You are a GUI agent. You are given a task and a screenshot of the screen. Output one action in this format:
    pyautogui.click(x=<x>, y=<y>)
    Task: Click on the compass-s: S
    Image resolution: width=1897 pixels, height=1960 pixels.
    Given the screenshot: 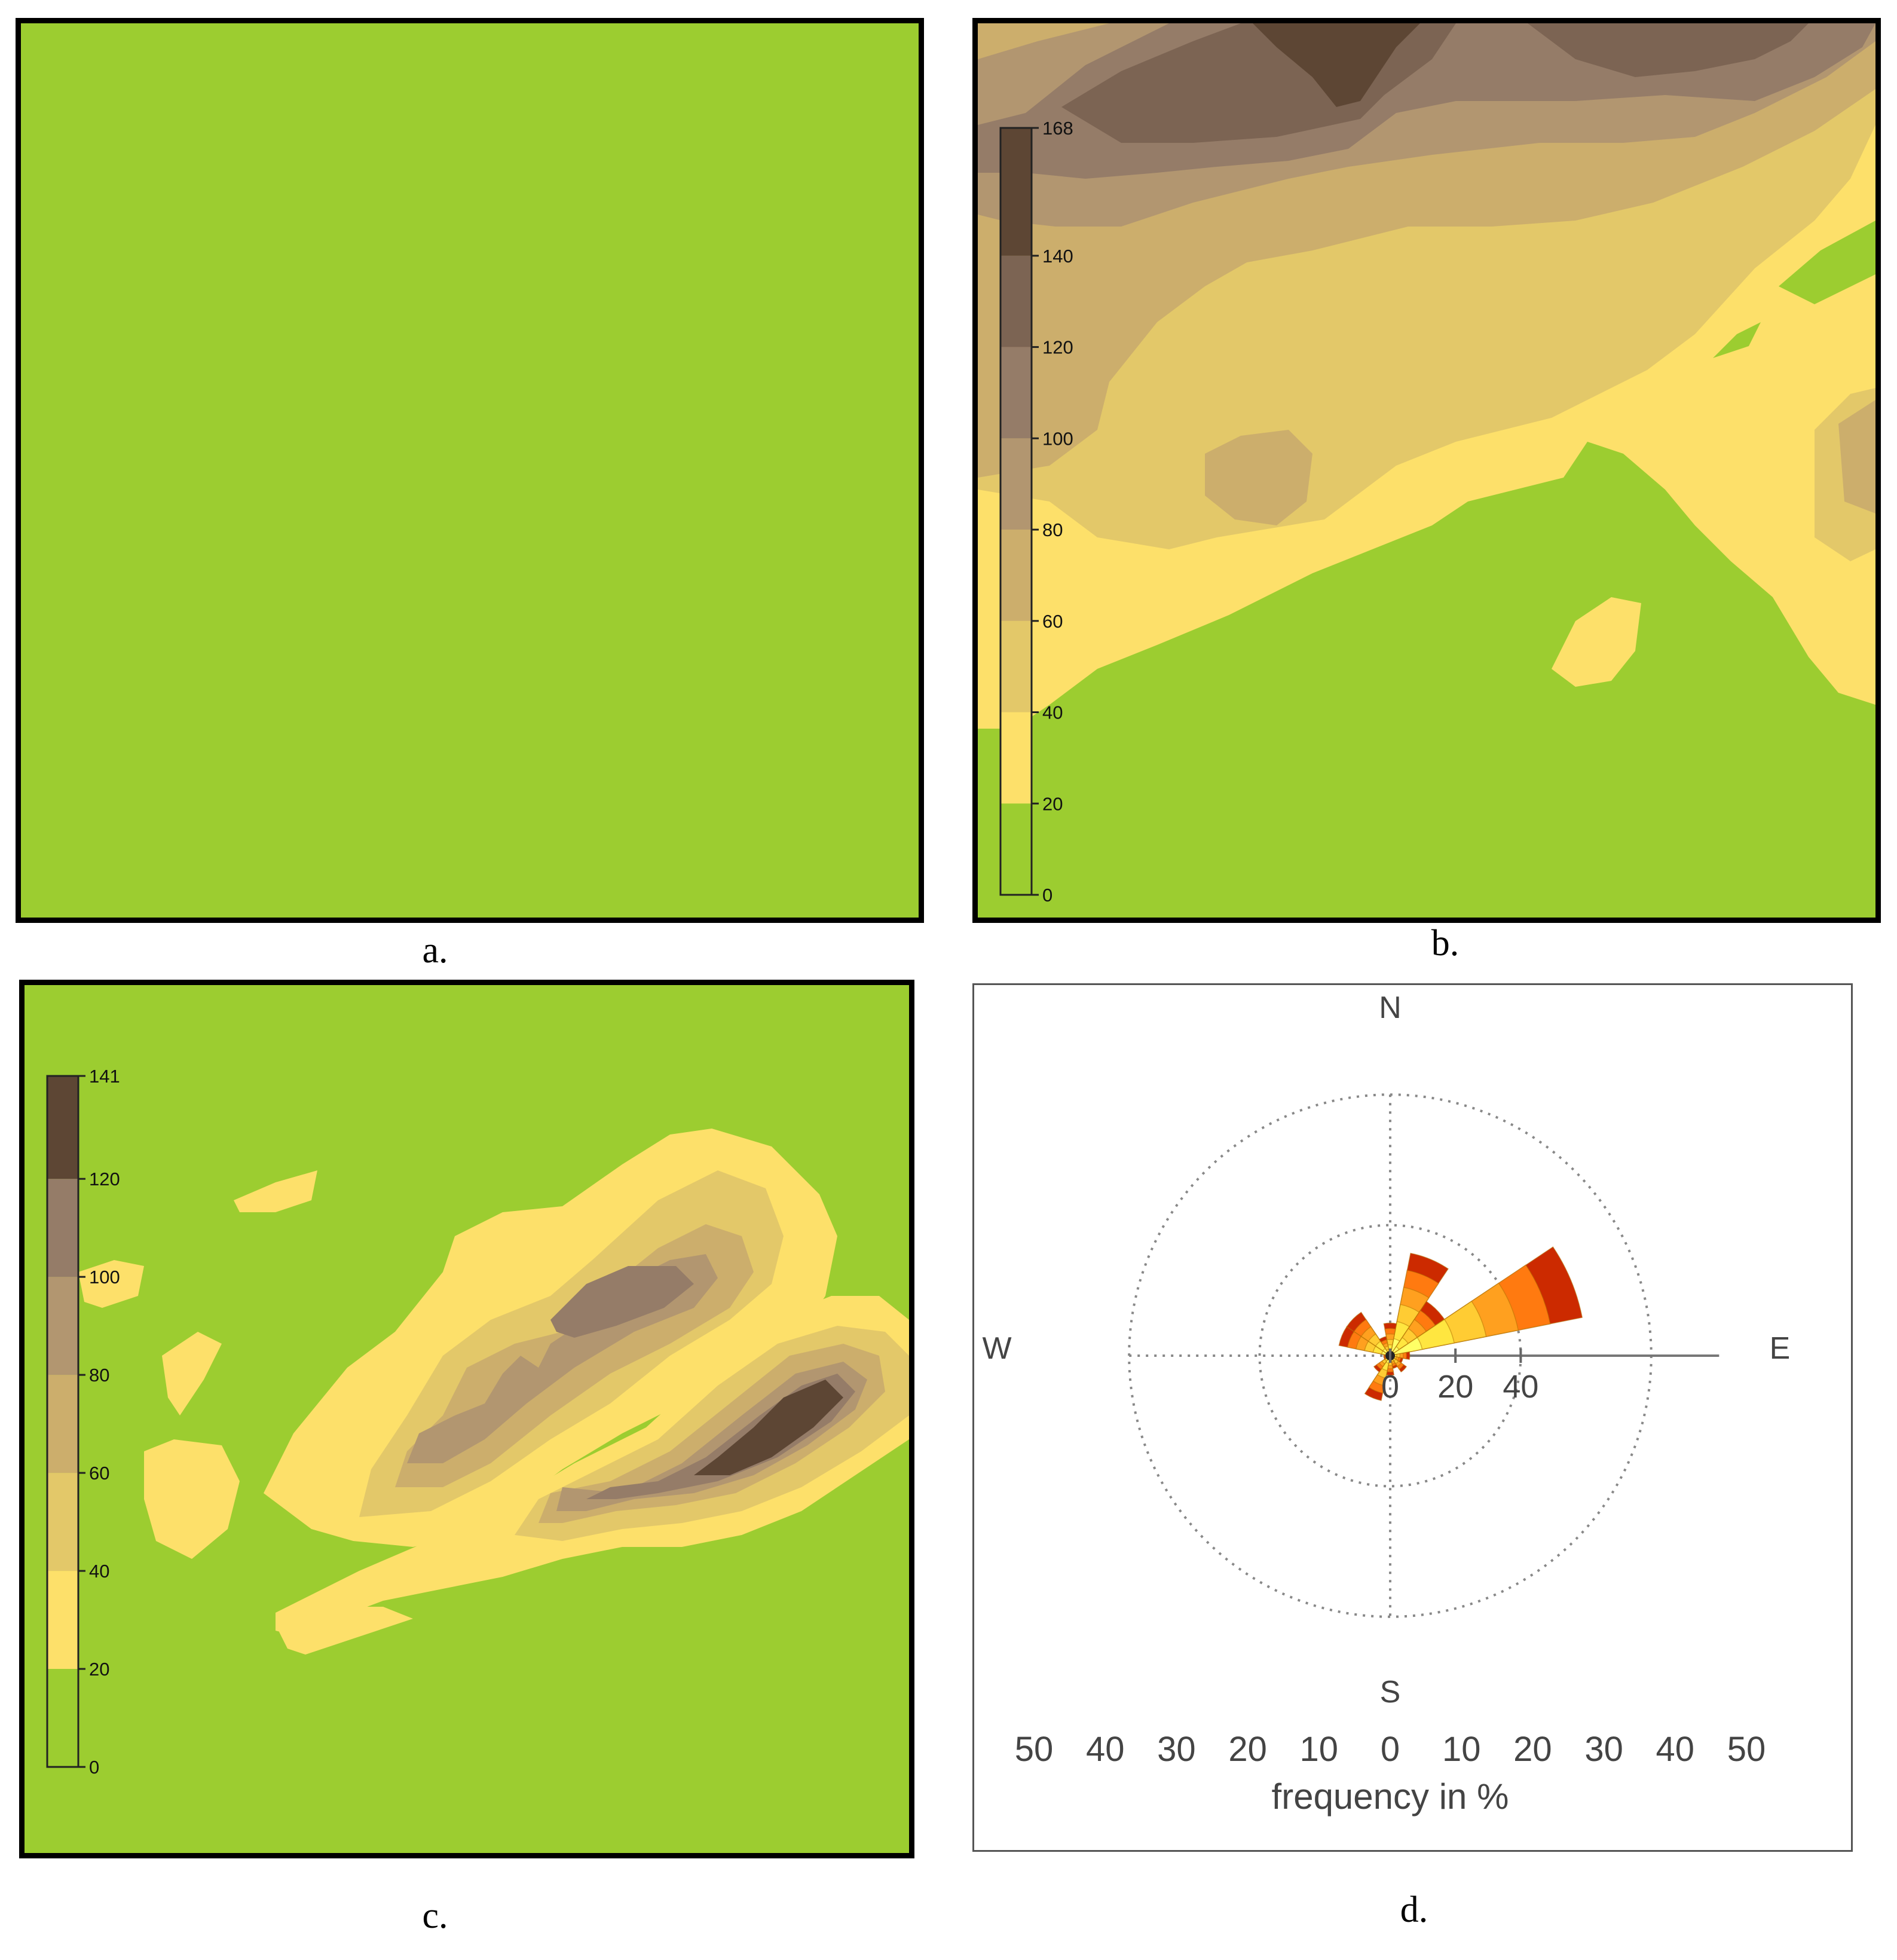 What is the action you would take?
    pyautogui.click(x=1390, y=1692)
    